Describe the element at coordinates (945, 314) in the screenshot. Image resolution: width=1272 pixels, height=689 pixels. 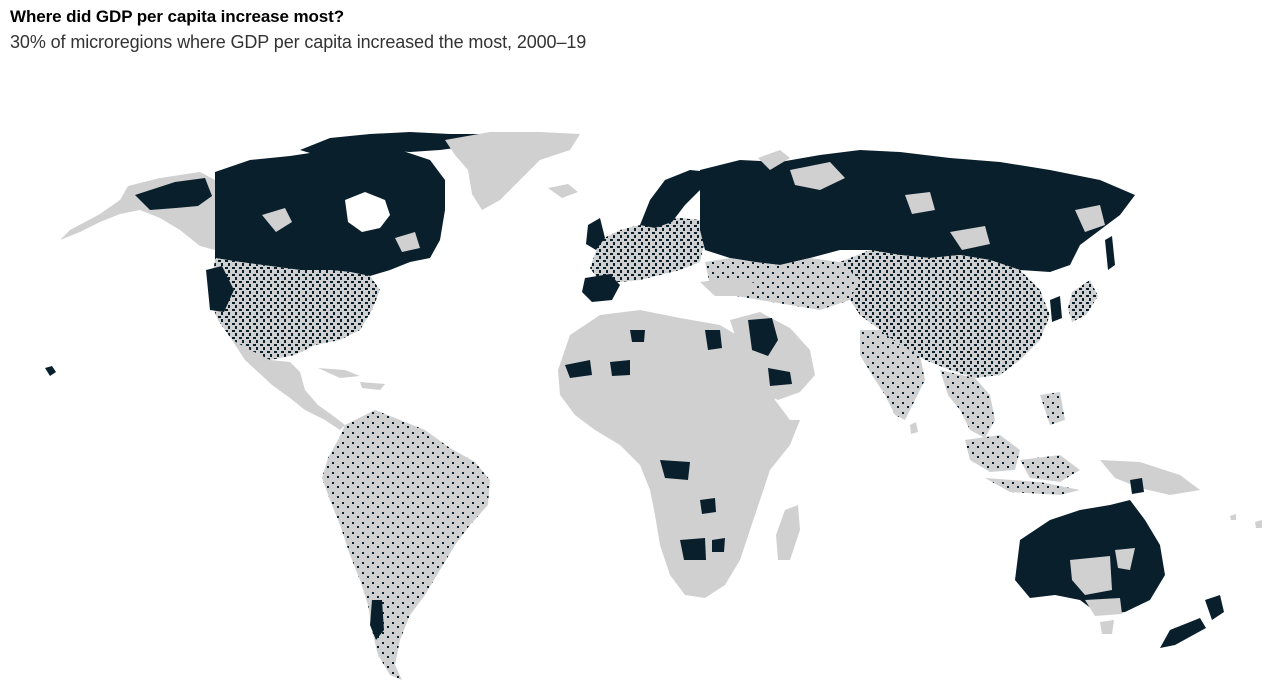
I see `region-china` at that location.